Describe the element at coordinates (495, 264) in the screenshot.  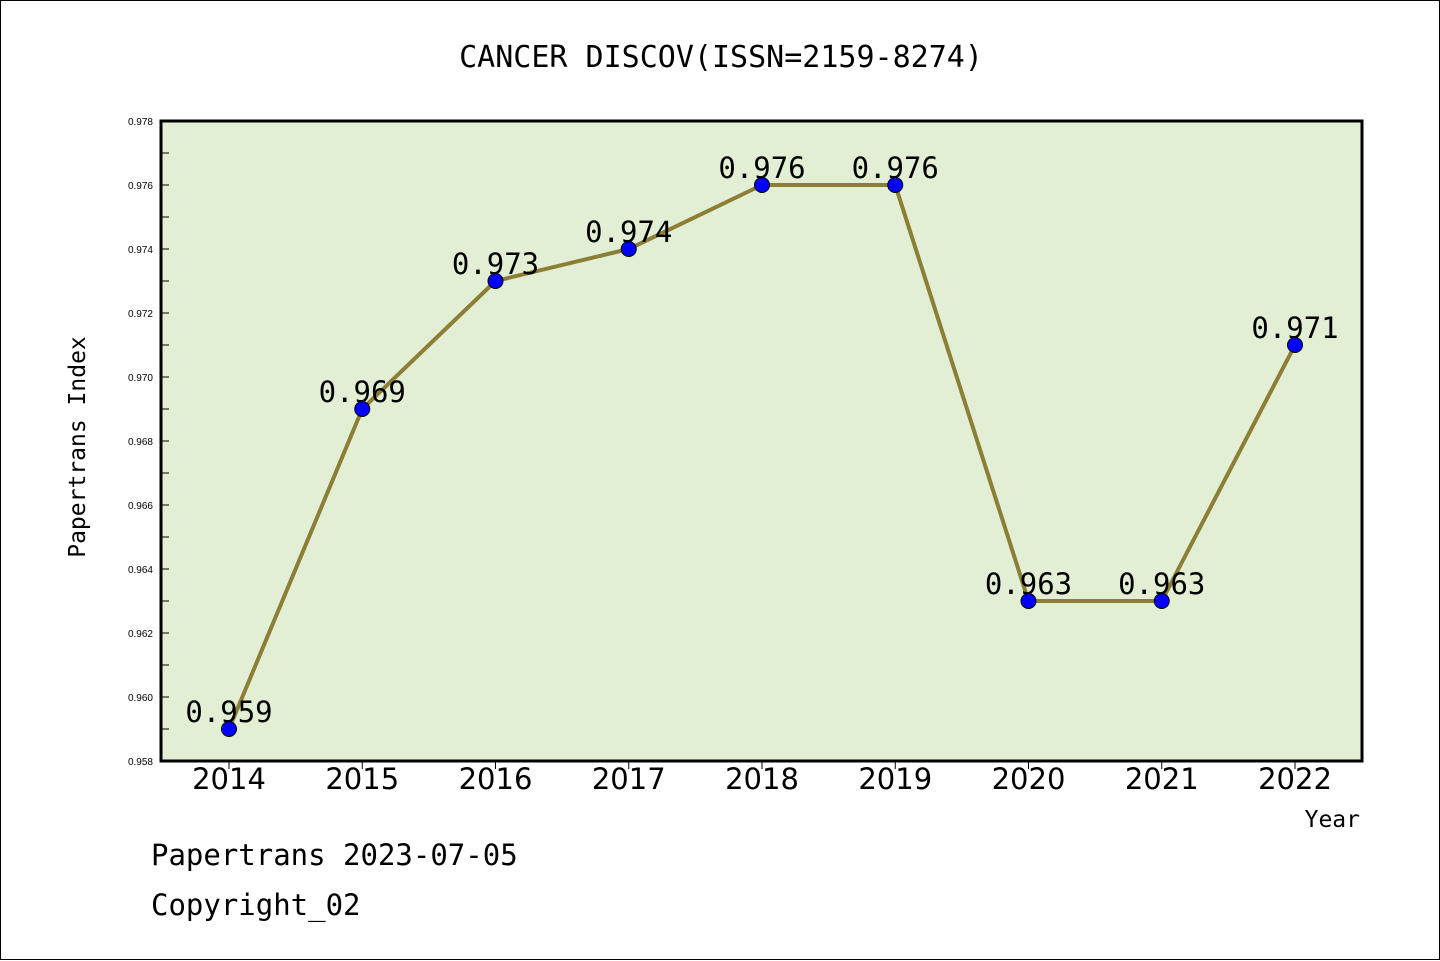
I see `data-label: 0.973` at that location.